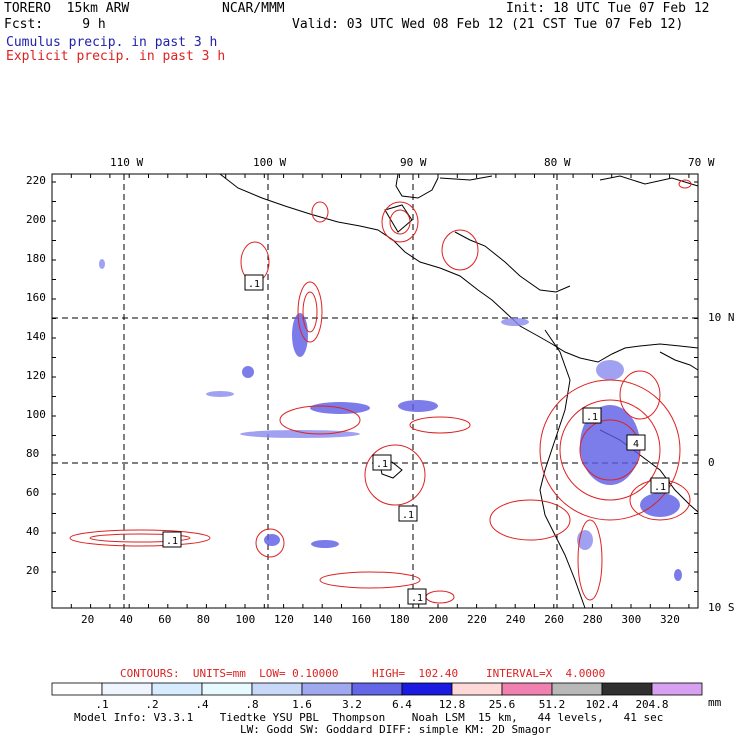  I want to click on x-axis-label: 180, so click(399, 619).